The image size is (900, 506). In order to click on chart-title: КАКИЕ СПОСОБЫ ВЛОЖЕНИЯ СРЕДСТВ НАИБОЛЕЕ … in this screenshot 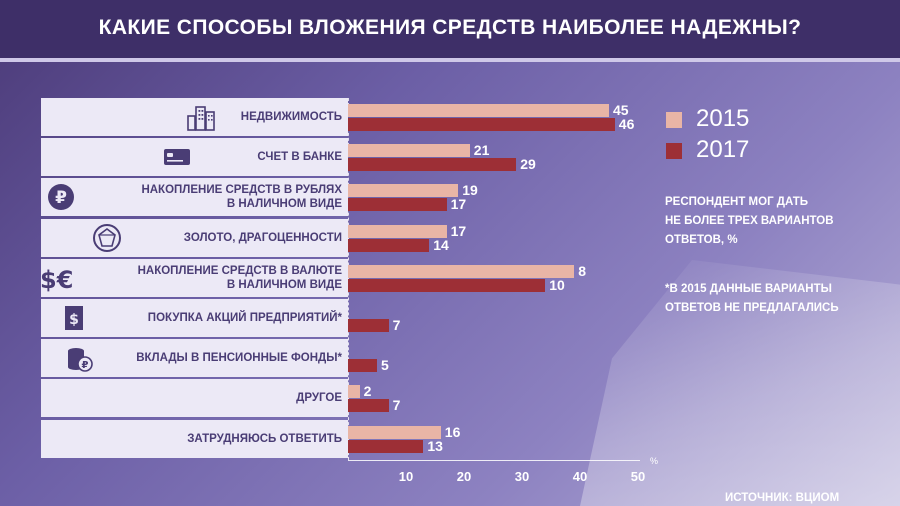, I will do `click(450, 27)`.